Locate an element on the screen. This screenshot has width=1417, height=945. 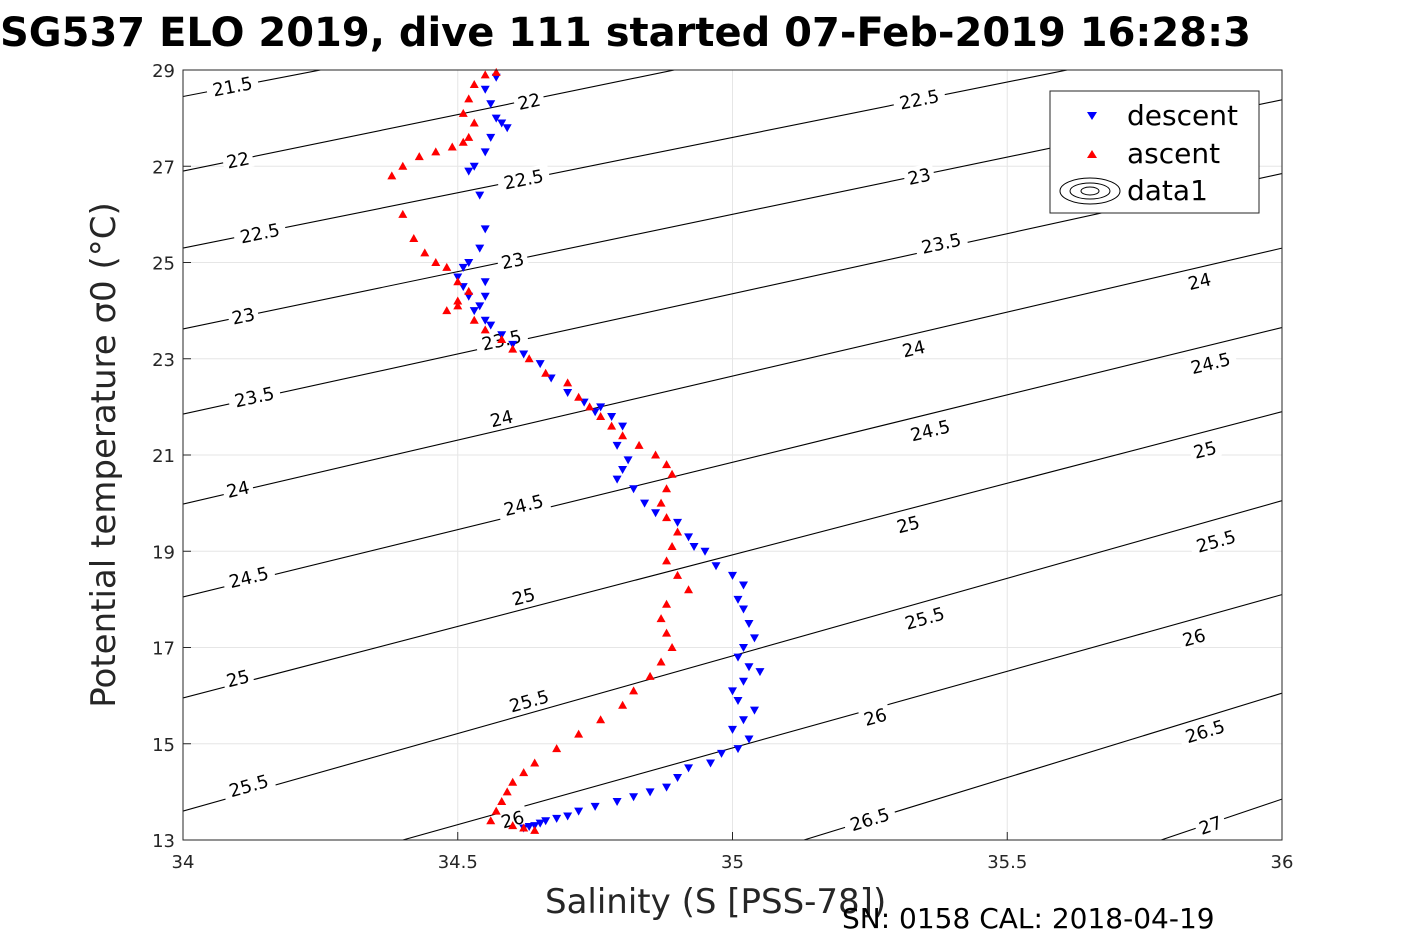
x-tick-label: 34 is located at coordinates (183, 862).